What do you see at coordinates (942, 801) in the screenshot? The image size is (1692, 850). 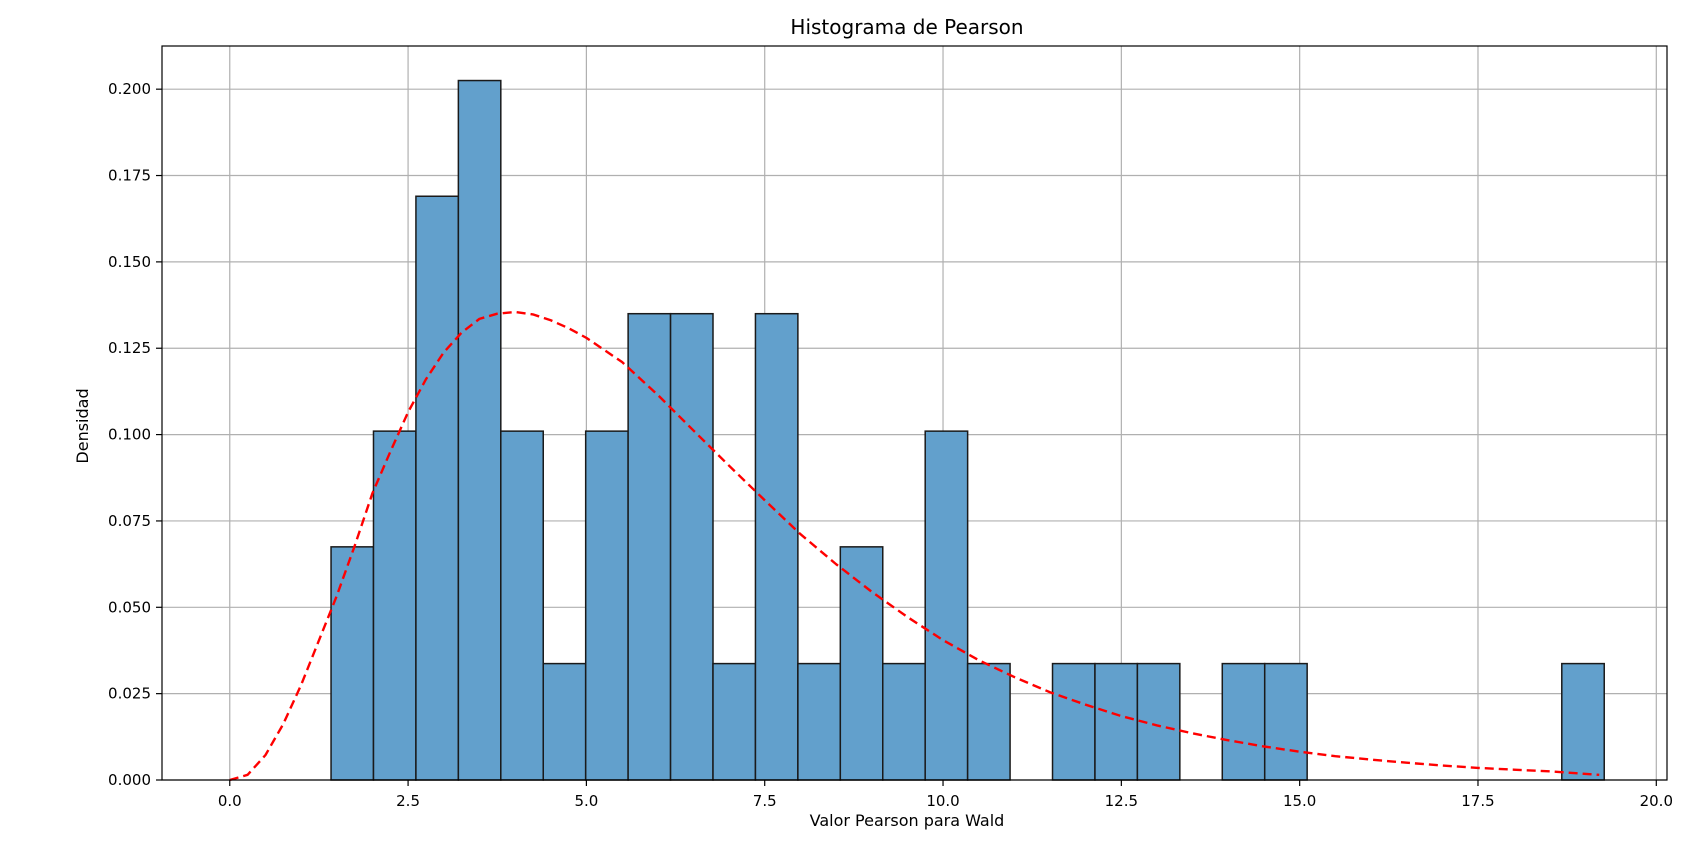 I see `x-tick-label: 10.0` at bounding box center [942, 801].